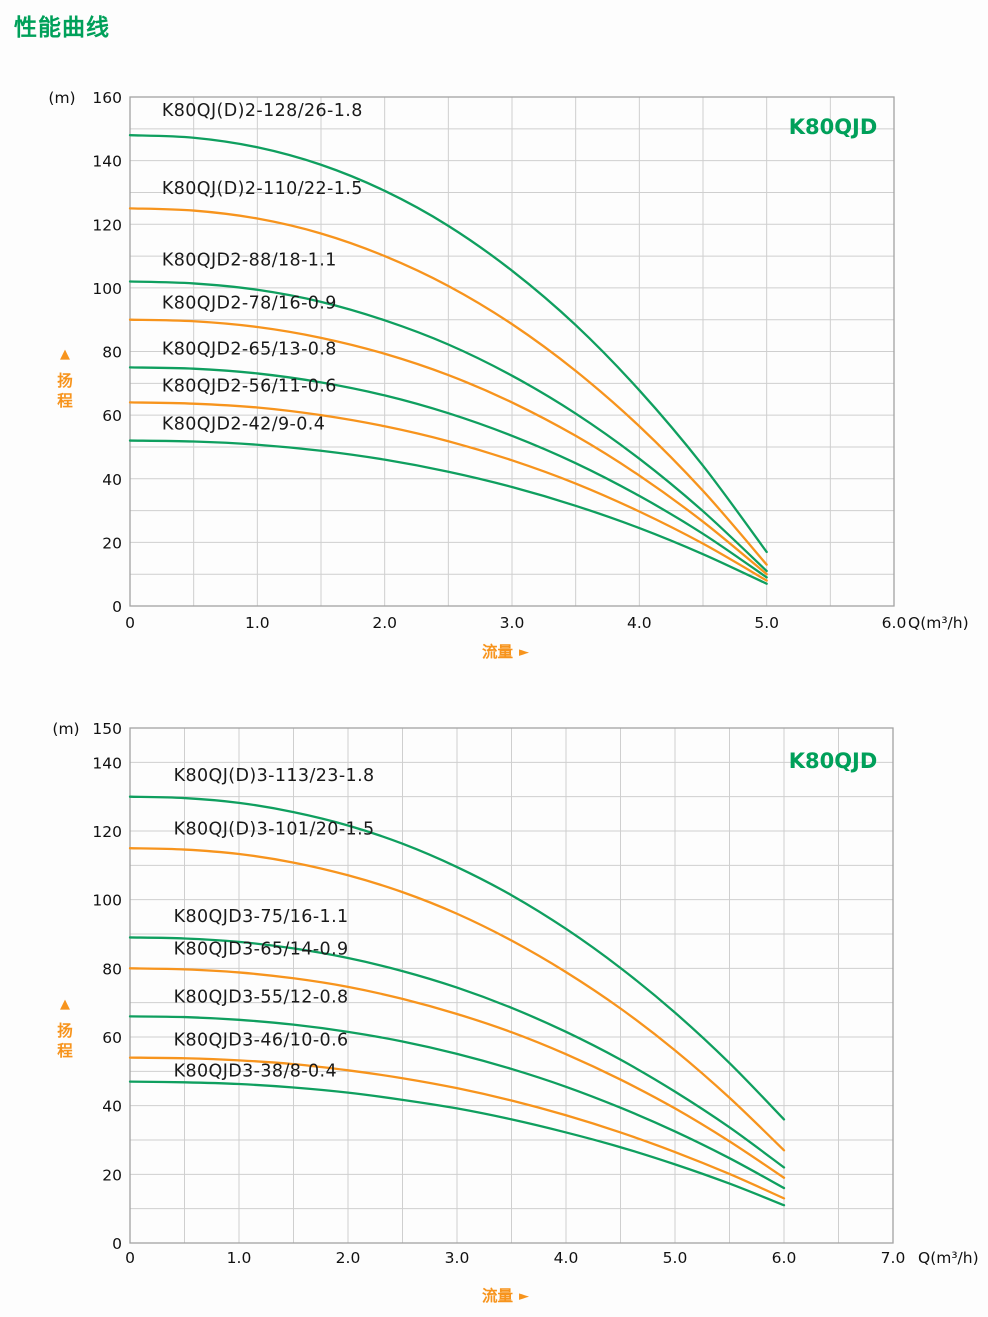  Describe the element at coordinates (249, 350) in the screenshot. I see `curve-label: K80QJD2-65/13-0.8` at that location.